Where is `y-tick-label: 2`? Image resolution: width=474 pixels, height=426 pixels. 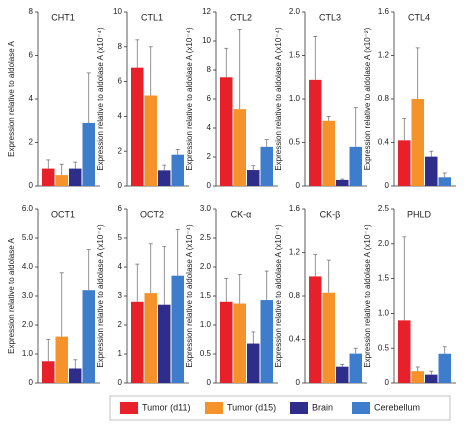
y-tick-label: 2 is located at coordinates (31, 142).